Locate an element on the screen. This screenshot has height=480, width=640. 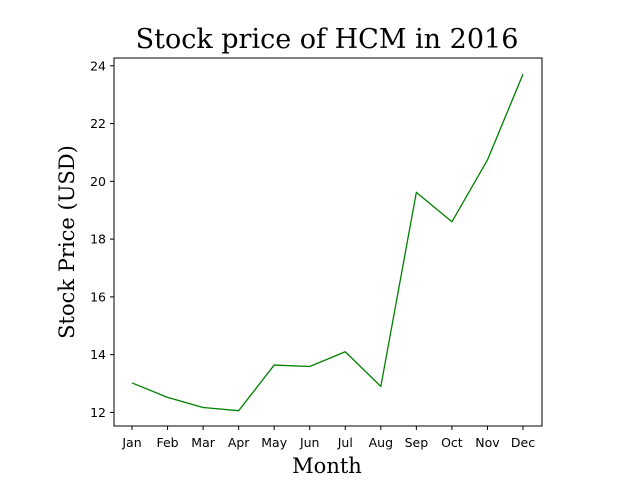
y-tick-label: 24 is located at coordinates (98, 65).